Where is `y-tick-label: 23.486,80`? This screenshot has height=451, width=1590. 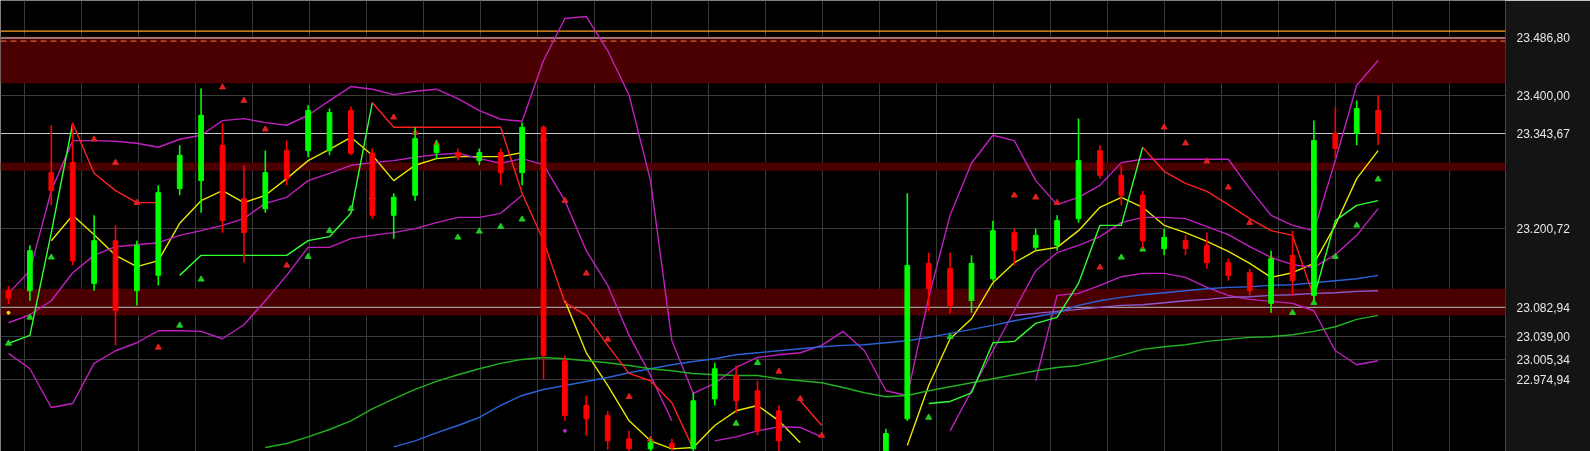 y-tick-label: 23.486,80 is located at coordinates (1543, 38).